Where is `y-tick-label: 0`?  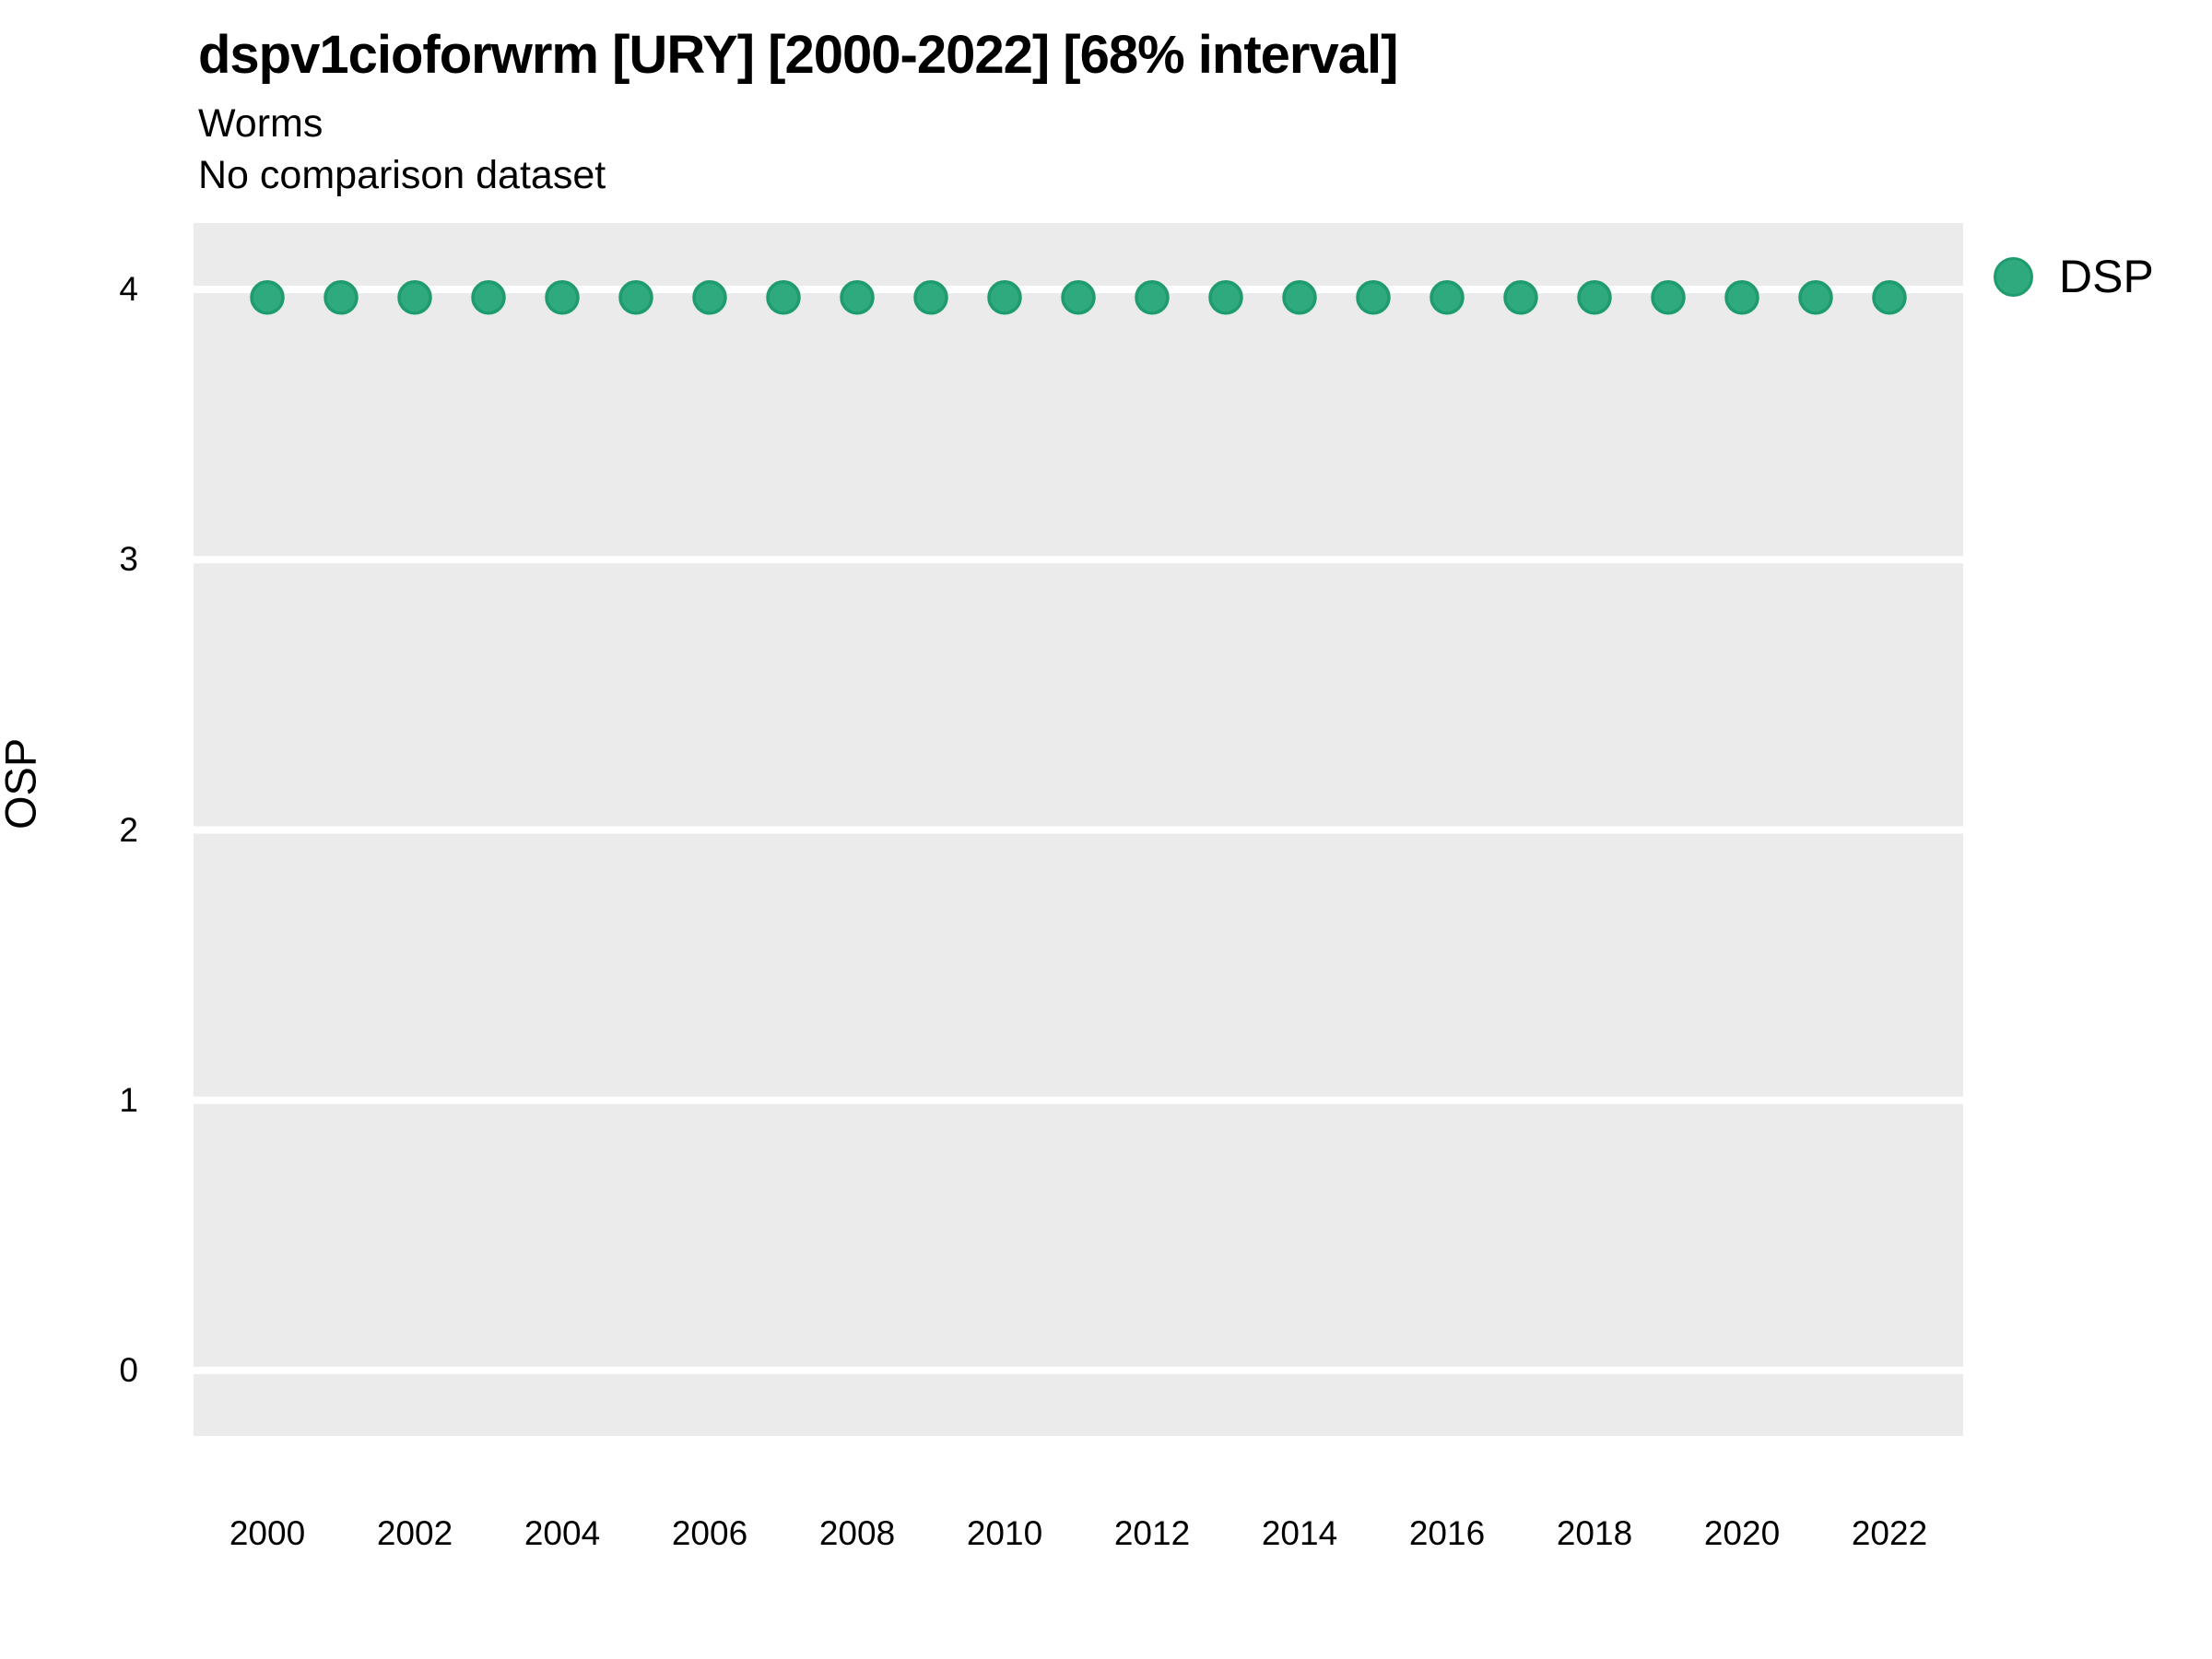
y-tick-label: 0 is located at coordinates (128, 1370).